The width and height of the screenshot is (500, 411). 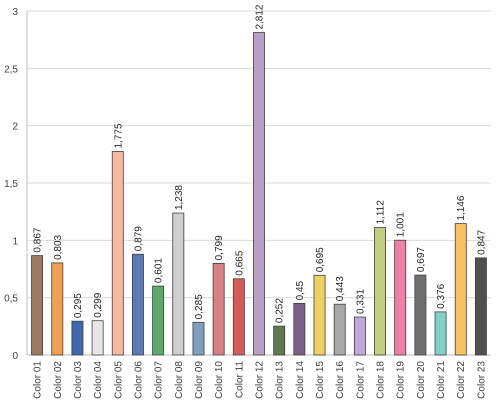 What do you see at coordinates (58, 380) in the screenshot?
I see `x-tick-label: Color 02` at bounding box center [58, 380].